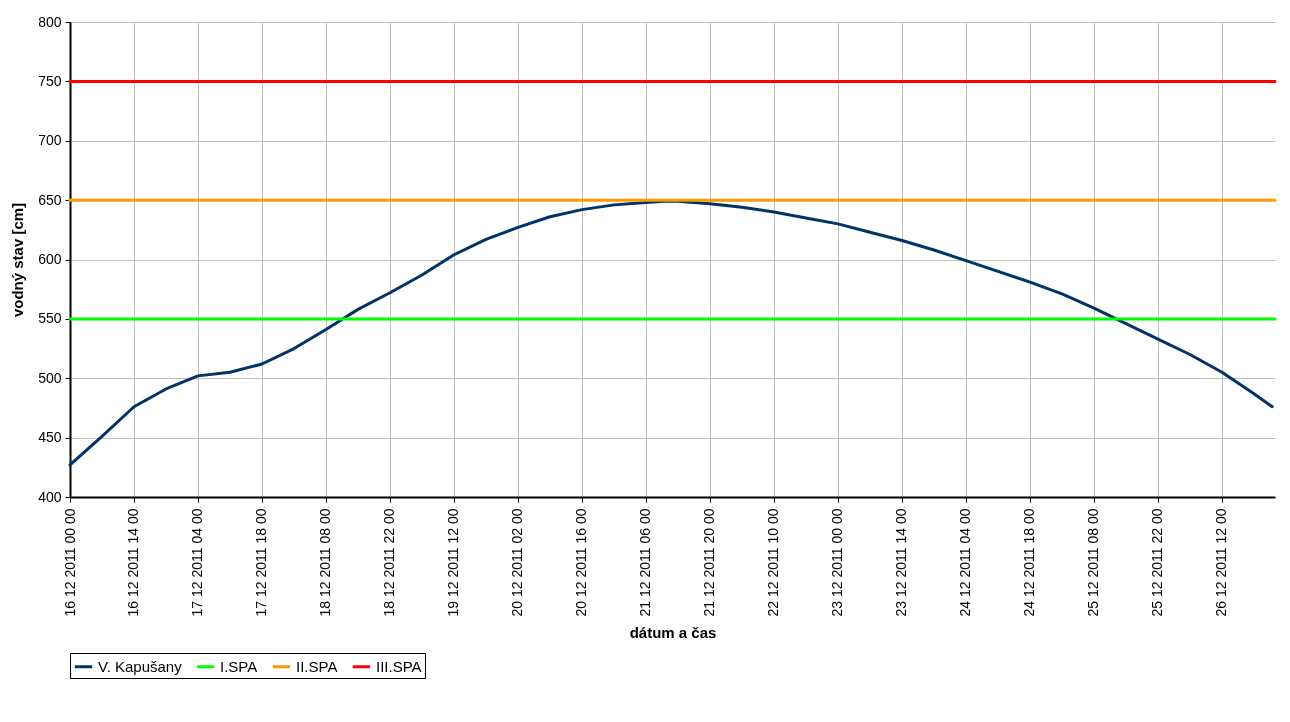 Image resolution: width=1290 pixels, height=722 pixels. What do you see at coordinates (325, 562) in the screenshot?
I see `x-tick-label: 18 12 2011 08 00` at bounding box center [325, 562].